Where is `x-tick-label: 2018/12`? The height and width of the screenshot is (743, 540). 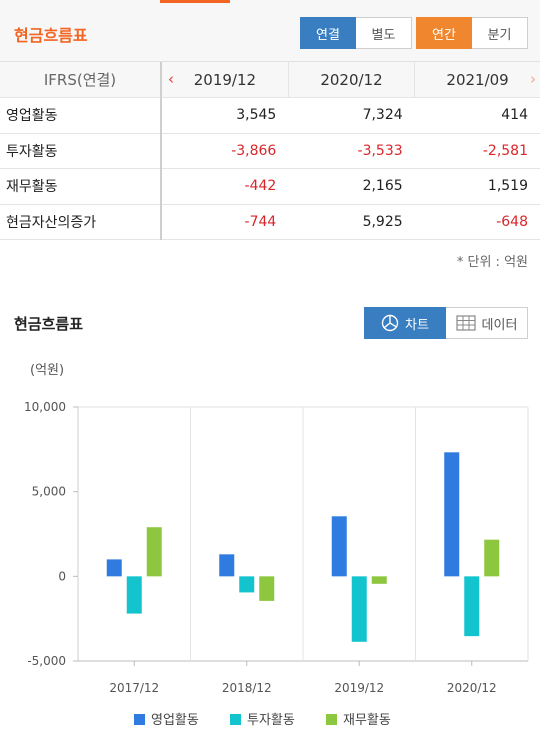 x-tick-label: 2018/12 is located at coordinates (247, 688).